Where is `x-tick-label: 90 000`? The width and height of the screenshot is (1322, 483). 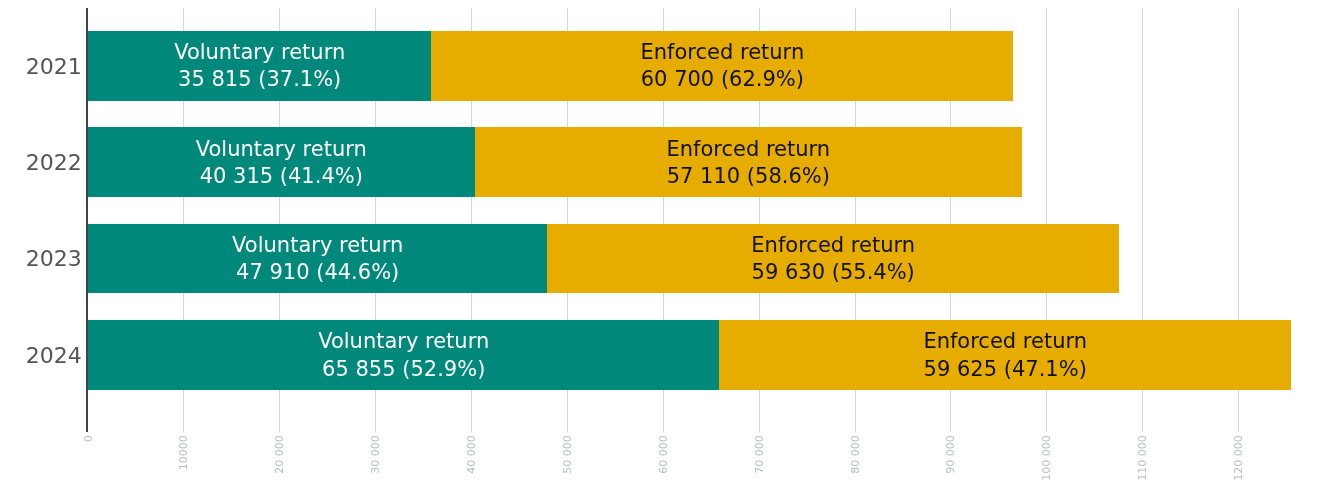
x-tick-label: 90 000 is located at coordinates (951, 454).